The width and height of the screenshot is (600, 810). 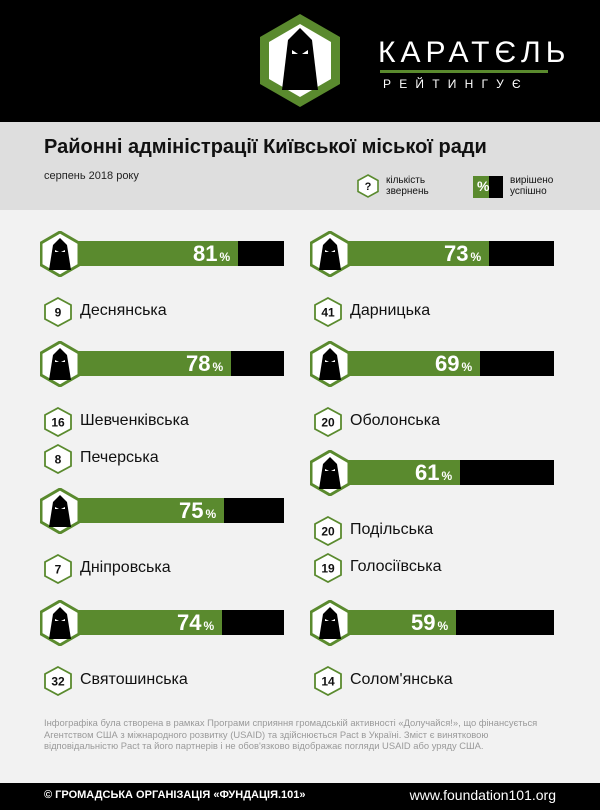 What do you see at coordinates (406, 180) in the screenshot?
I see `legend-count-label-line1: кількість` at bounding box center [406, 180].